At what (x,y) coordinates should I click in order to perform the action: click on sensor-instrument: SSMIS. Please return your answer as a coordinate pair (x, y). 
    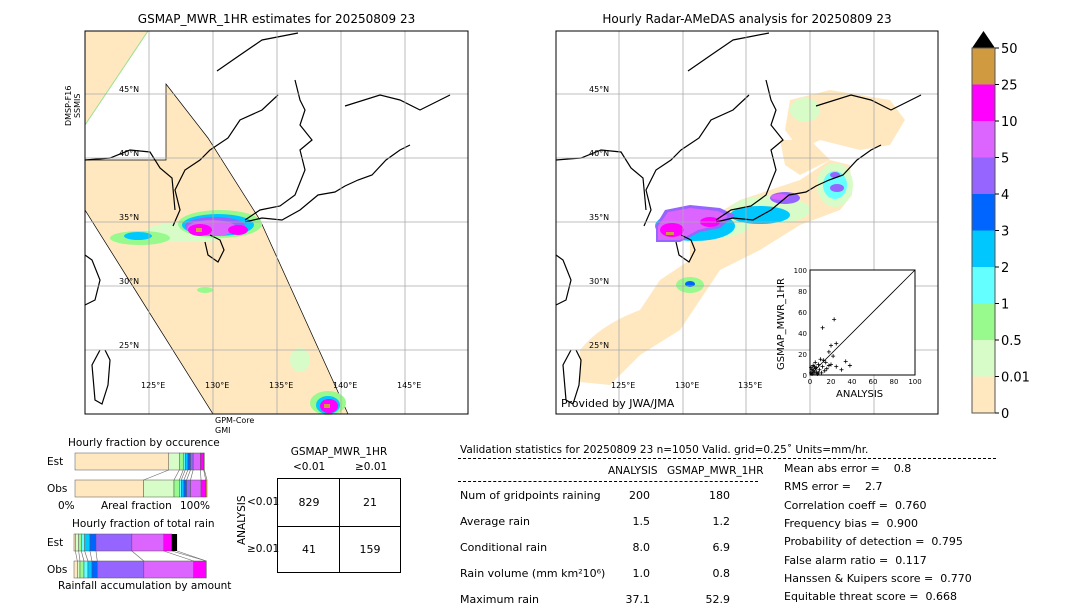
    Looking at the image, I should click on (77, 106).